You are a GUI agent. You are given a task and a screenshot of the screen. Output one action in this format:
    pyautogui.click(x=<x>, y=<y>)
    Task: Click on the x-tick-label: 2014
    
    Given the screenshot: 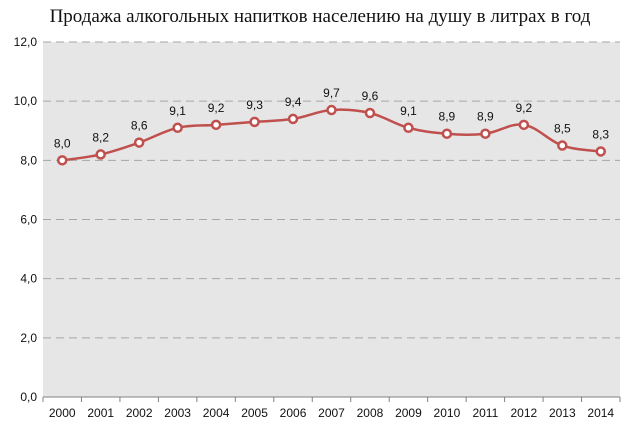 What is the action you would take?
    pyautogui.click(x=600, y=413)
    